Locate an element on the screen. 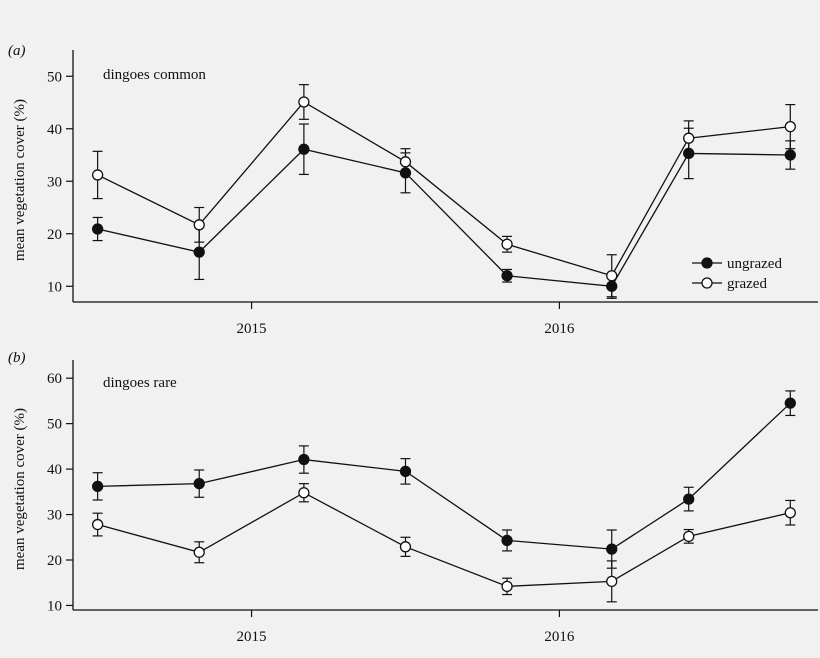  panel-letter: (b) is located at coordinates (17, 358).